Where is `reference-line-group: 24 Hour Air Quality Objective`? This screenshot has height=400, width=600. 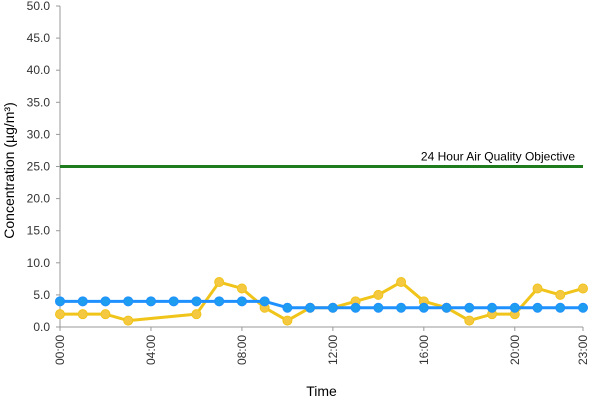
reference-line-group: 24 Hour Air Quality Objective is located at coordinates (321, 159).